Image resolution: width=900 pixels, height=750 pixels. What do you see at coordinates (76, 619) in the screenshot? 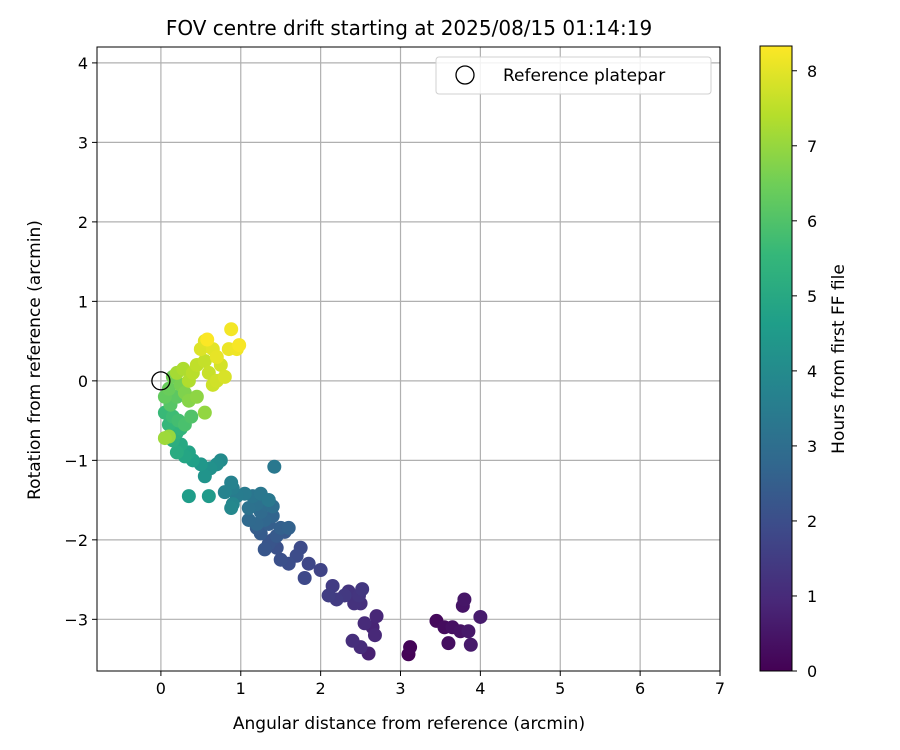
I see `y-tick-label: −3` at bounding box center [76, 619].